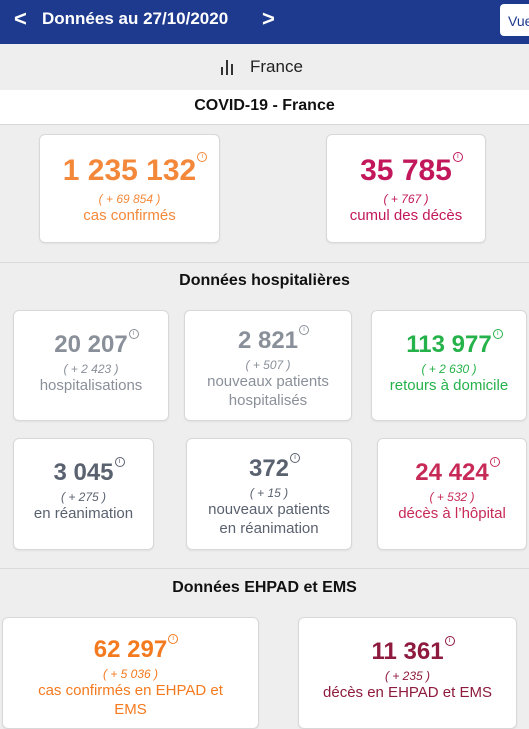  What do you see at coordinates (452, 497) in the screenshot?
I see `stat-delta: ( + 532 )` at bounding box center [452, 497].